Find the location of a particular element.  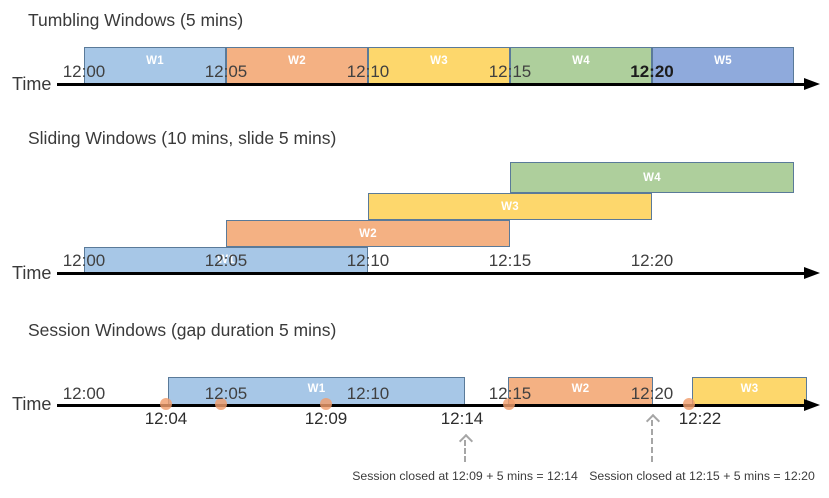

sliding-tick-12-05: 12:05 is located at coordinates (226, 260).